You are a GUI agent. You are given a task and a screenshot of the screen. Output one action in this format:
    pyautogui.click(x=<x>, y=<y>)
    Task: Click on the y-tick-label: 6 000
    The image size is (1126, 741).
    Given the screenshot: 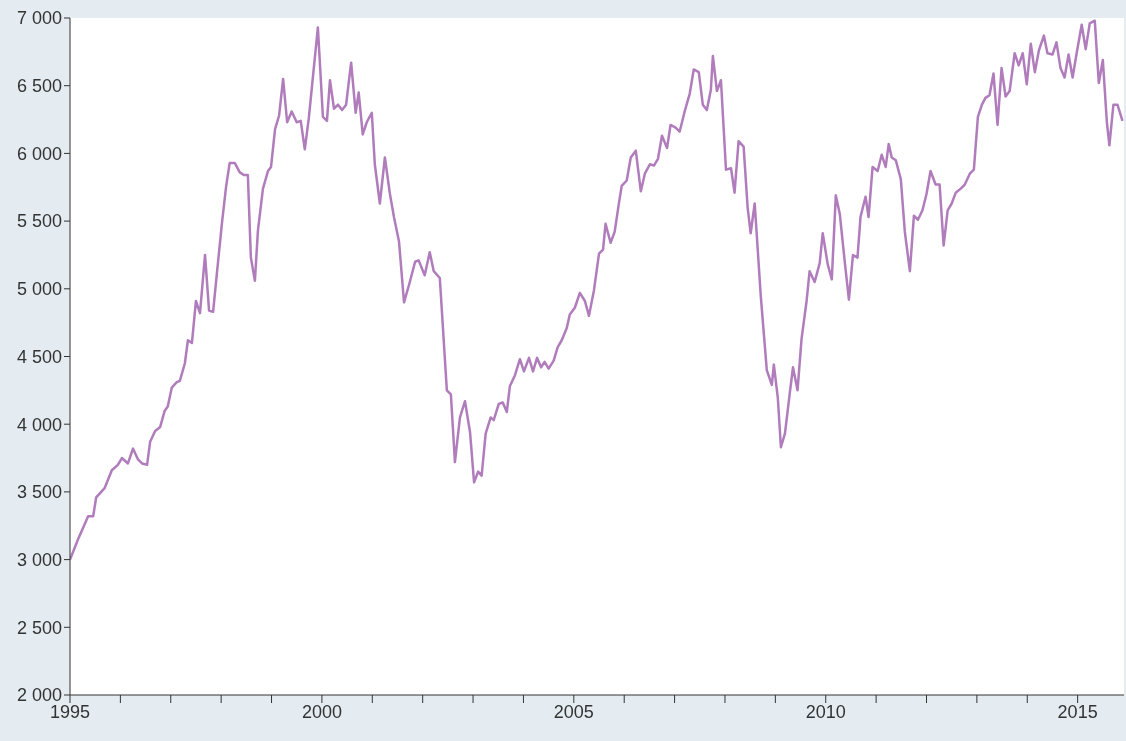 What is the action you would take?
    pyautogui.click(x=39, y=153)
    